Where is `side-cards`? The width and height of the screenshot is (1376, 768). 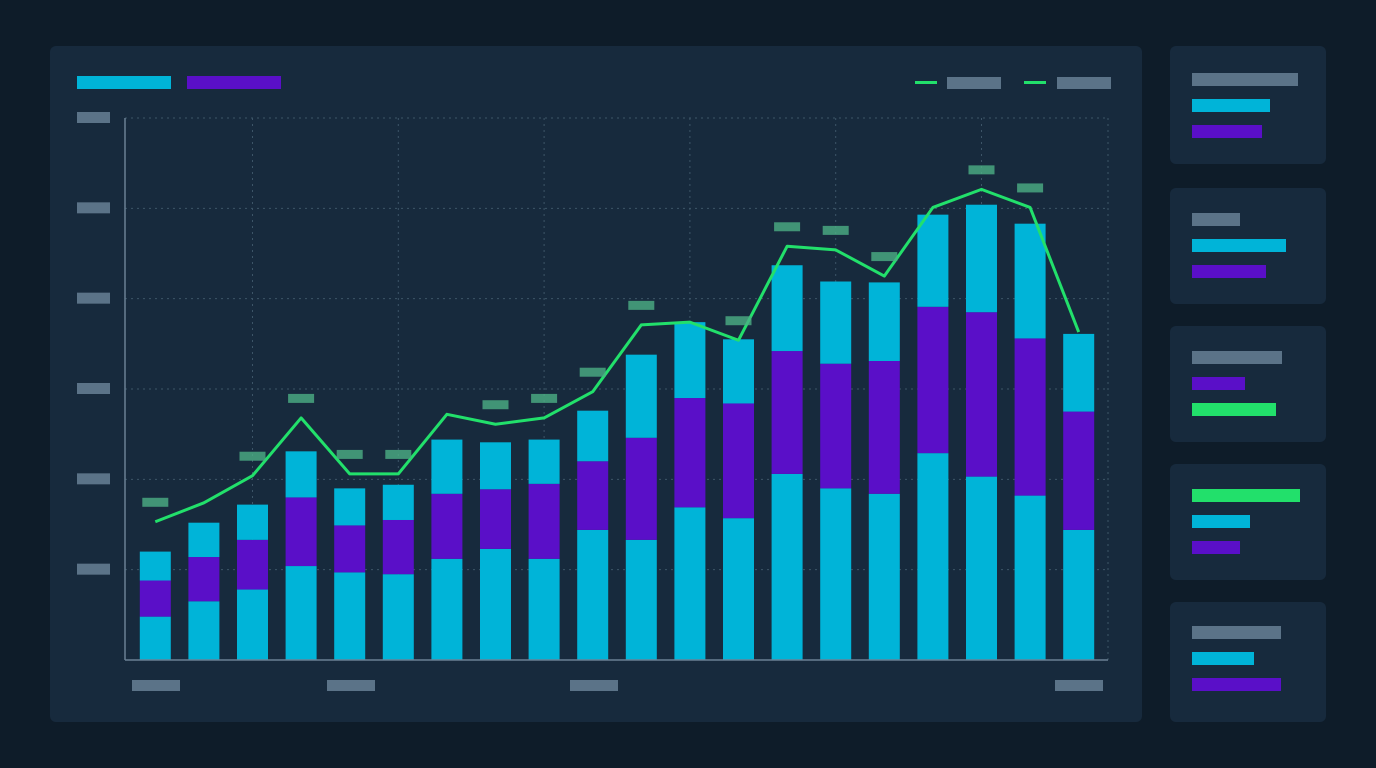
side-cards is located at coordinates (1248, 384).